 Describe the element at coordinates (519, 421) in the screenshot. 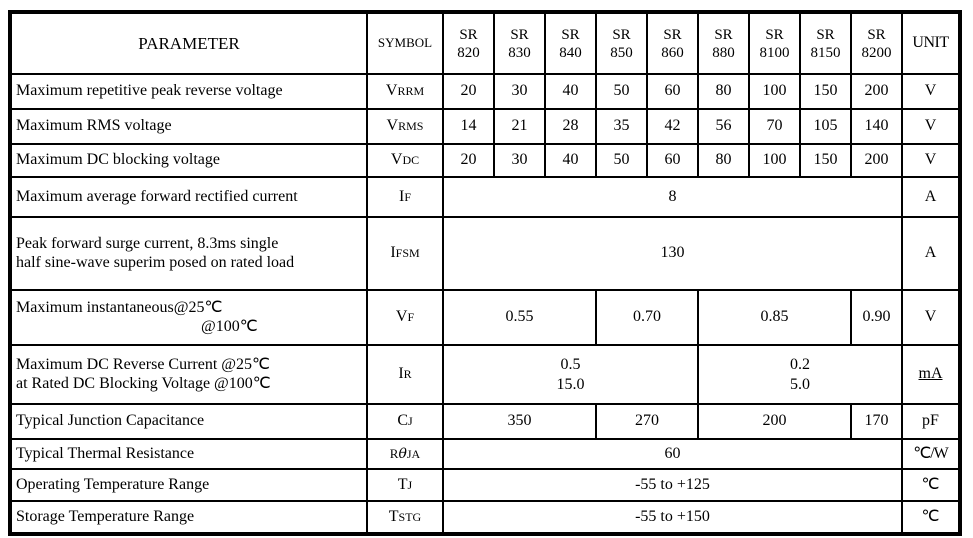

I see `value-cell-group: 350` at that location.